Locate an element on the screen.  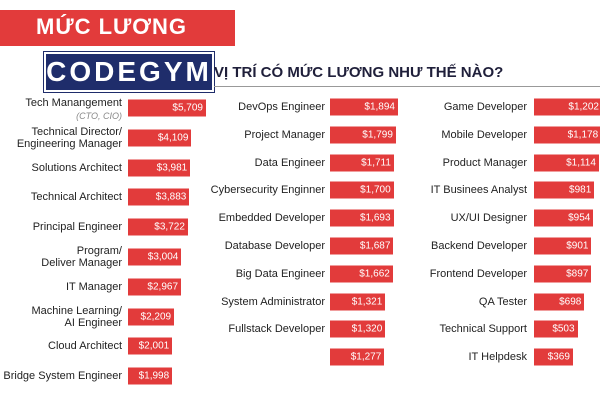
value-label: $369 is located at coordinates (558, 357).